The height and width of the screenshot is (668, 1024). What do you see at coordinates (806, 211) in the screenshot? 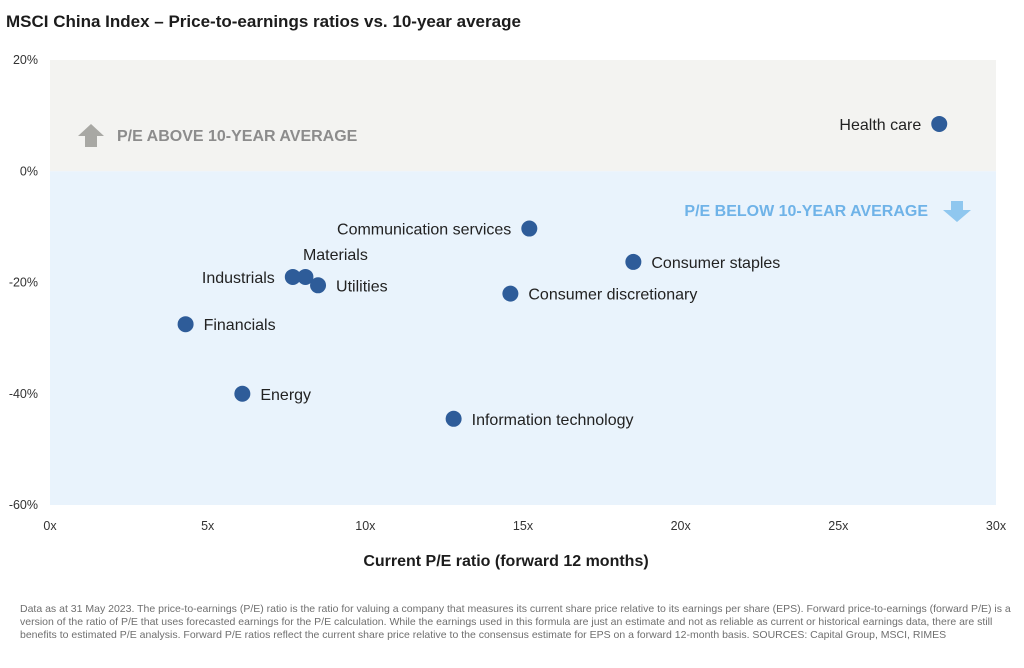
I see `below-average-annotation: P/E BELOW 10-YEAR AVERAGE` at bounding box center [806, 211].